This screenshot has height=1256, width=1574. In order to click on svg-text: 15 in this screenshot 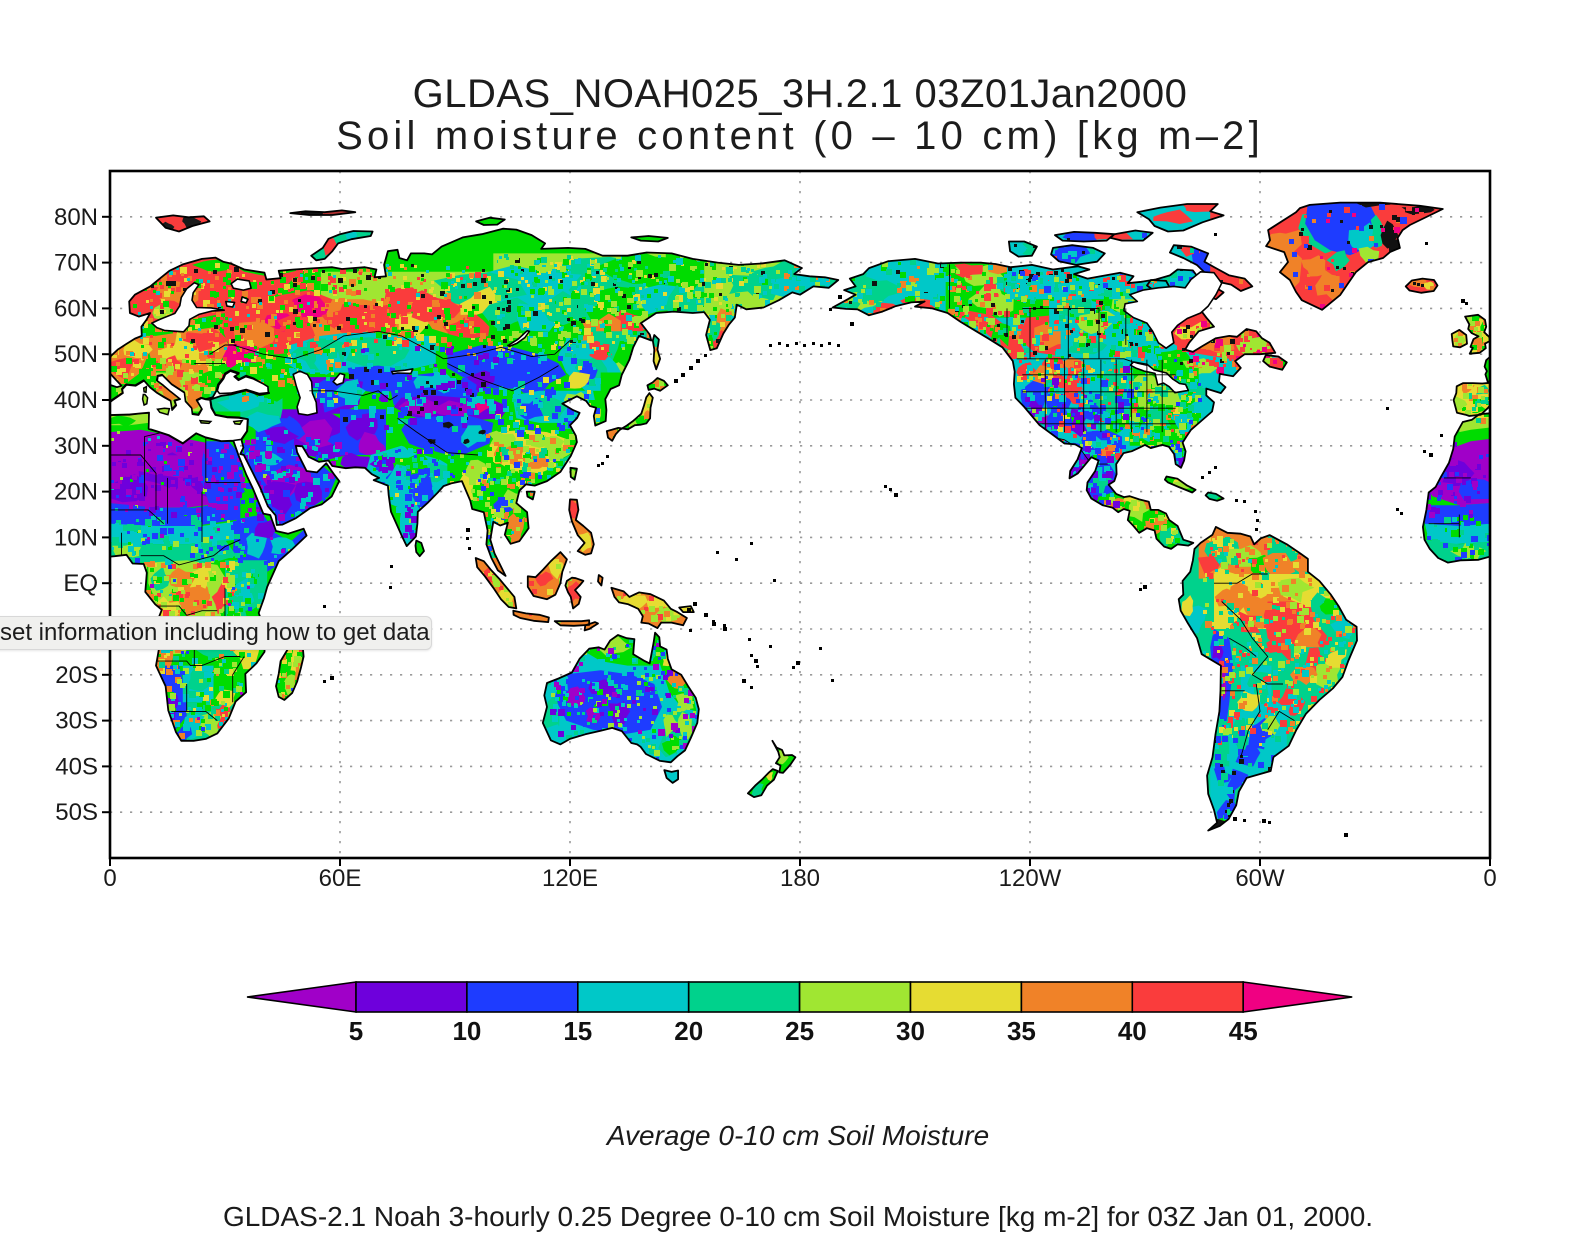, I will do `click(577, 1031)`.